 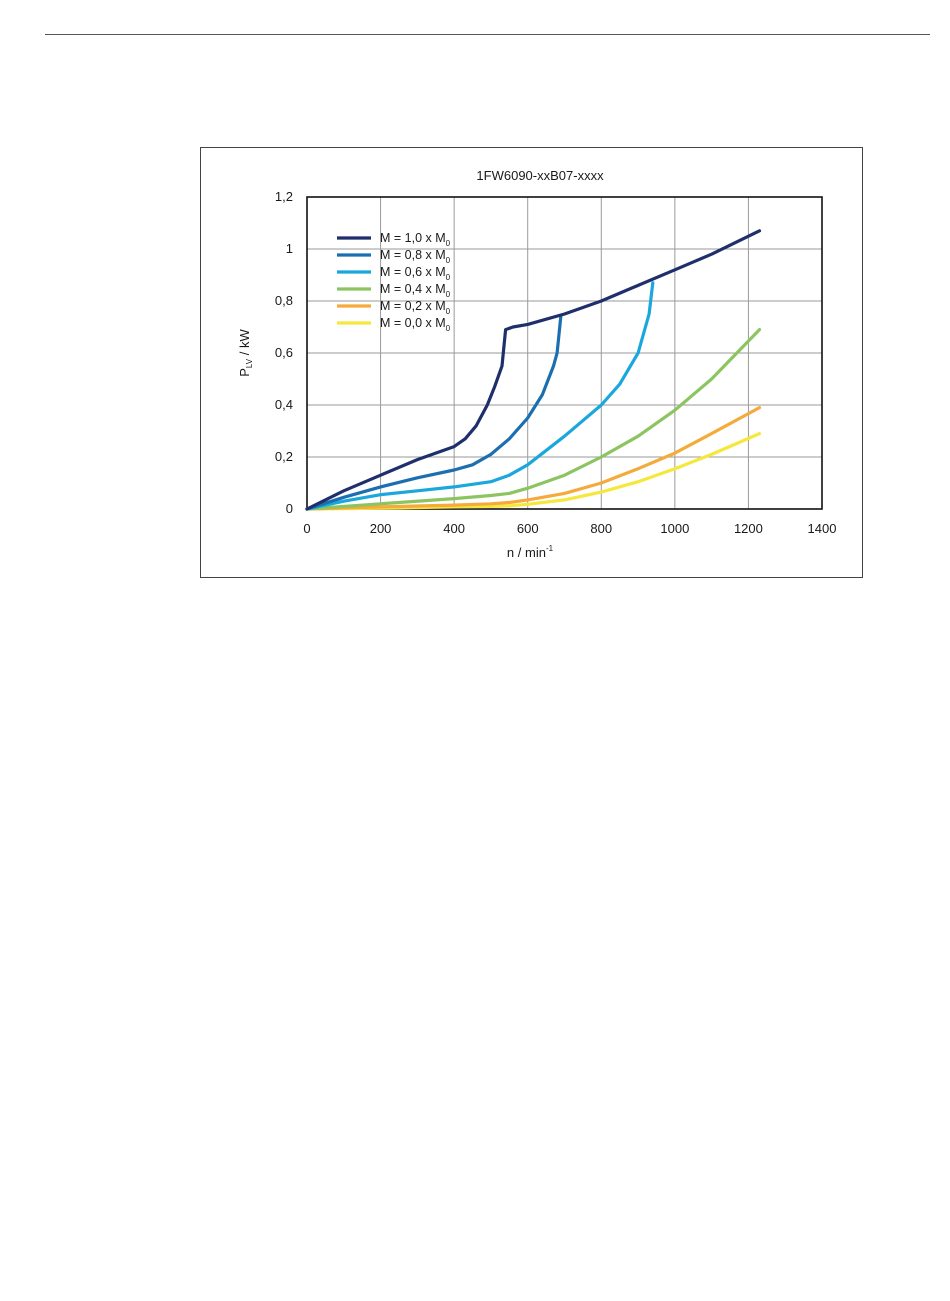 I want to click on y-tick-label: 0,8, so click(x=284, y=300).